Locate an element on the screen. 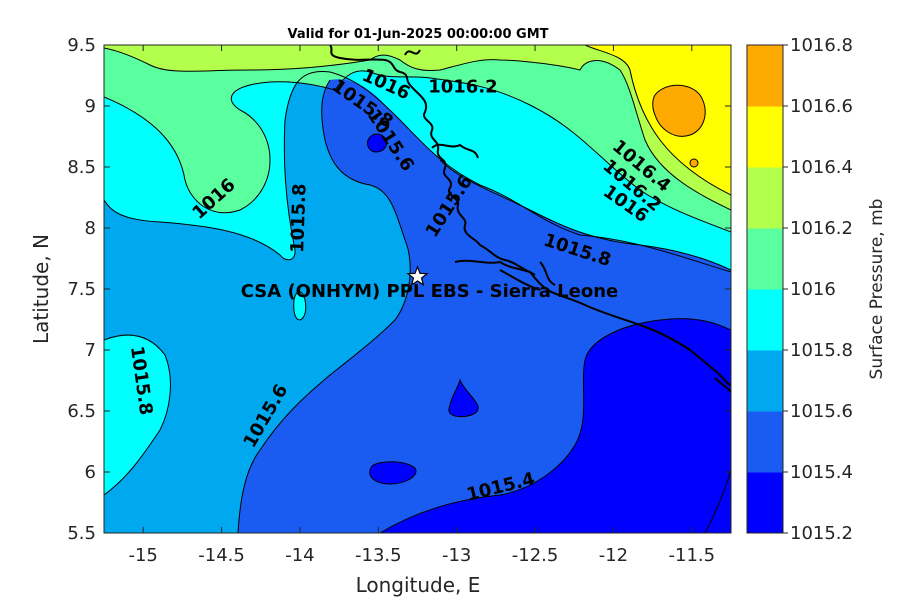 This screenshot has height=600, width=900. colorbar-tick-label: 1016 is located at coordinates (813, 289).